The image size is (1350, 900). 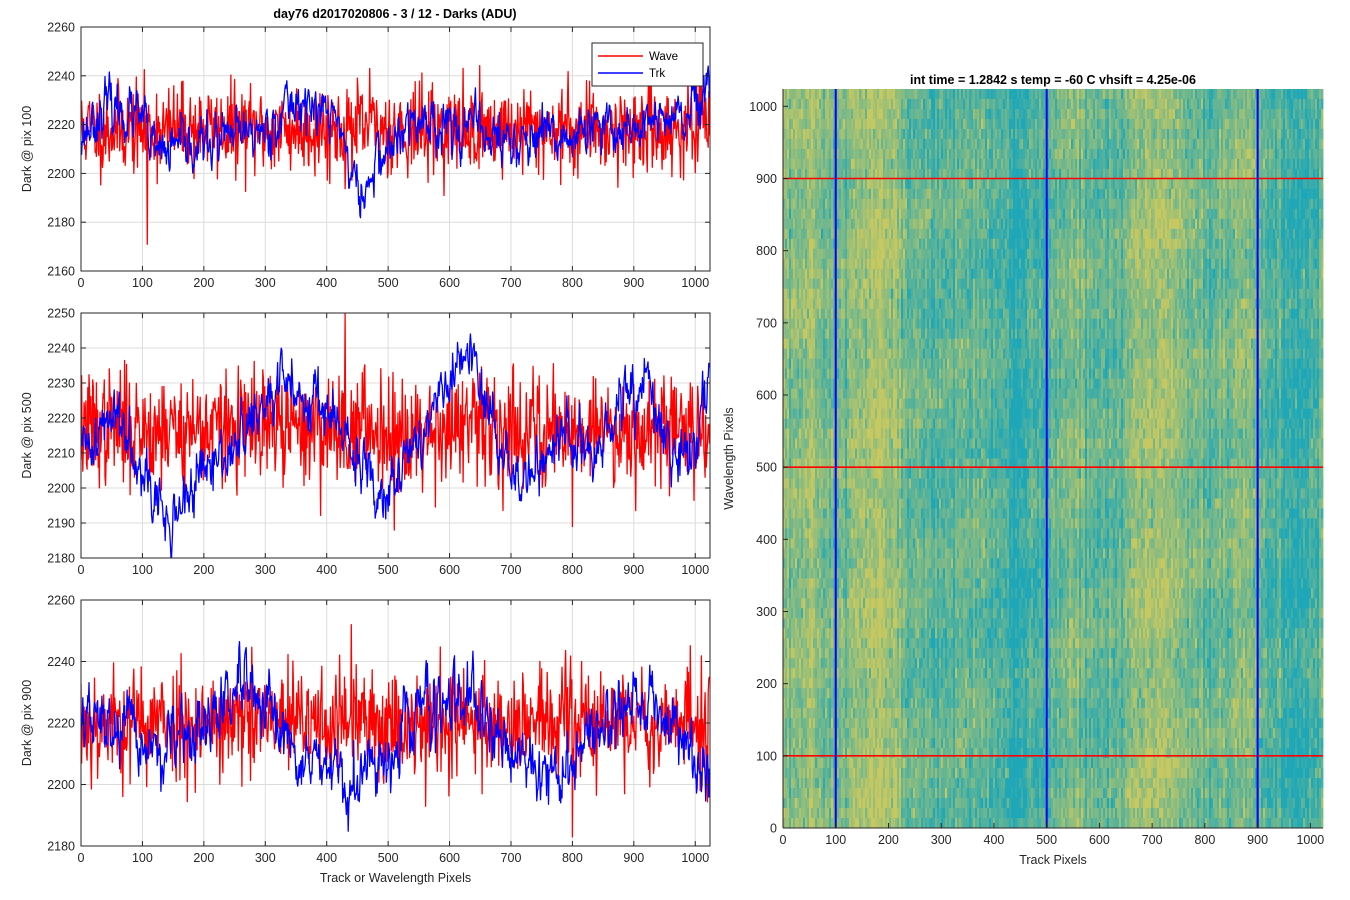 I want to click on y-tick-label: 2210, so click(x=61, y=454).